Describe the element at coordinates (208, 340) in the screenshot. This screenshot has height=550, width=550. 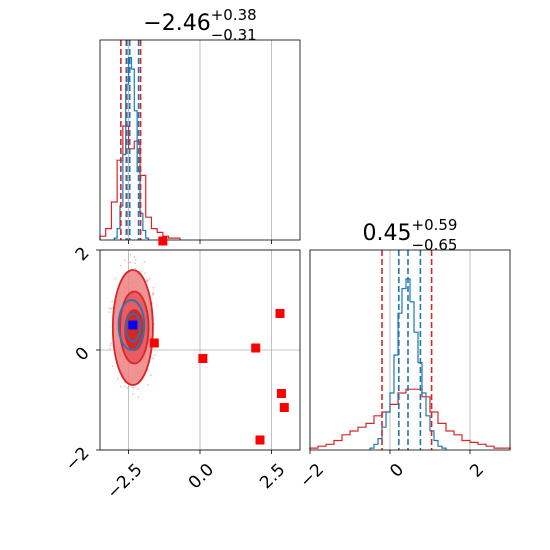
I see `panel2-markers` at that location.